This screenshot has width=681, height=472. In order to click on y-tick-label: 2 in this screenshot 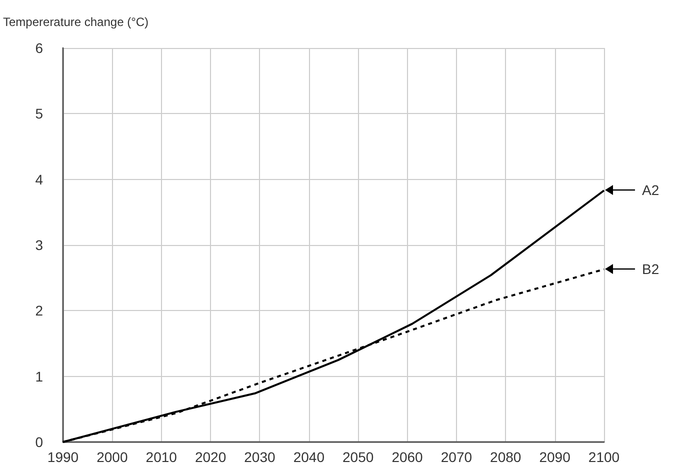, I will do `click(39, 310)`.